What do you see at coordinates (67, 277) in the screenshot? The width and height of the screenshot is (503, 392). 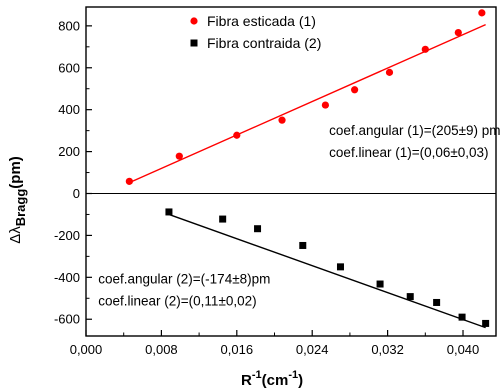 I see `y-tick-label: -400` at bounding box center [67, 277].